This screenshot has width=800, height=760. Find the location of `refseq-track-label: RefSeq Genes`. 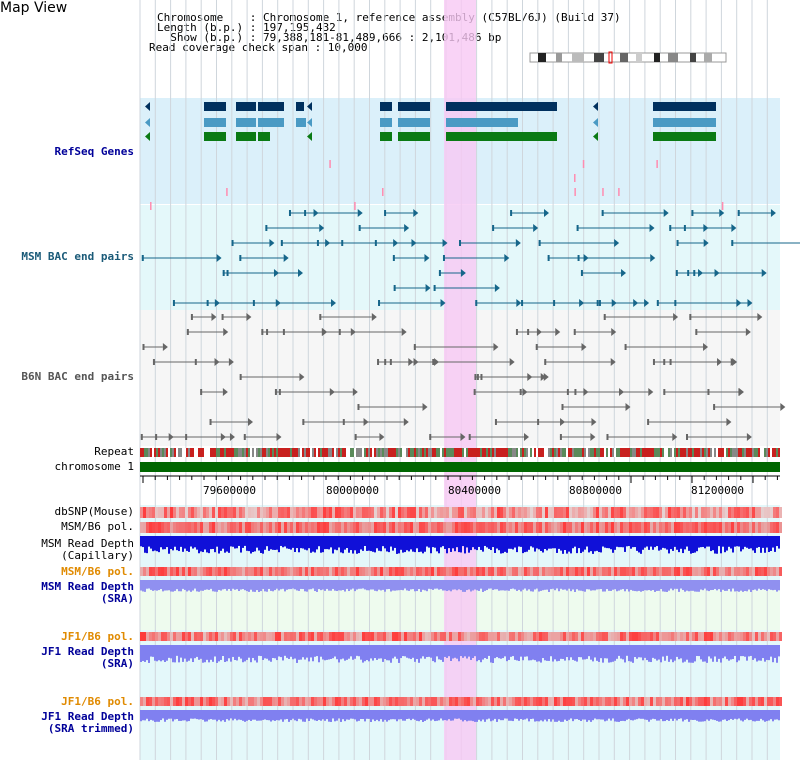

refseq-track-label: RefSeq Genes is located at coordinates (94, 151).